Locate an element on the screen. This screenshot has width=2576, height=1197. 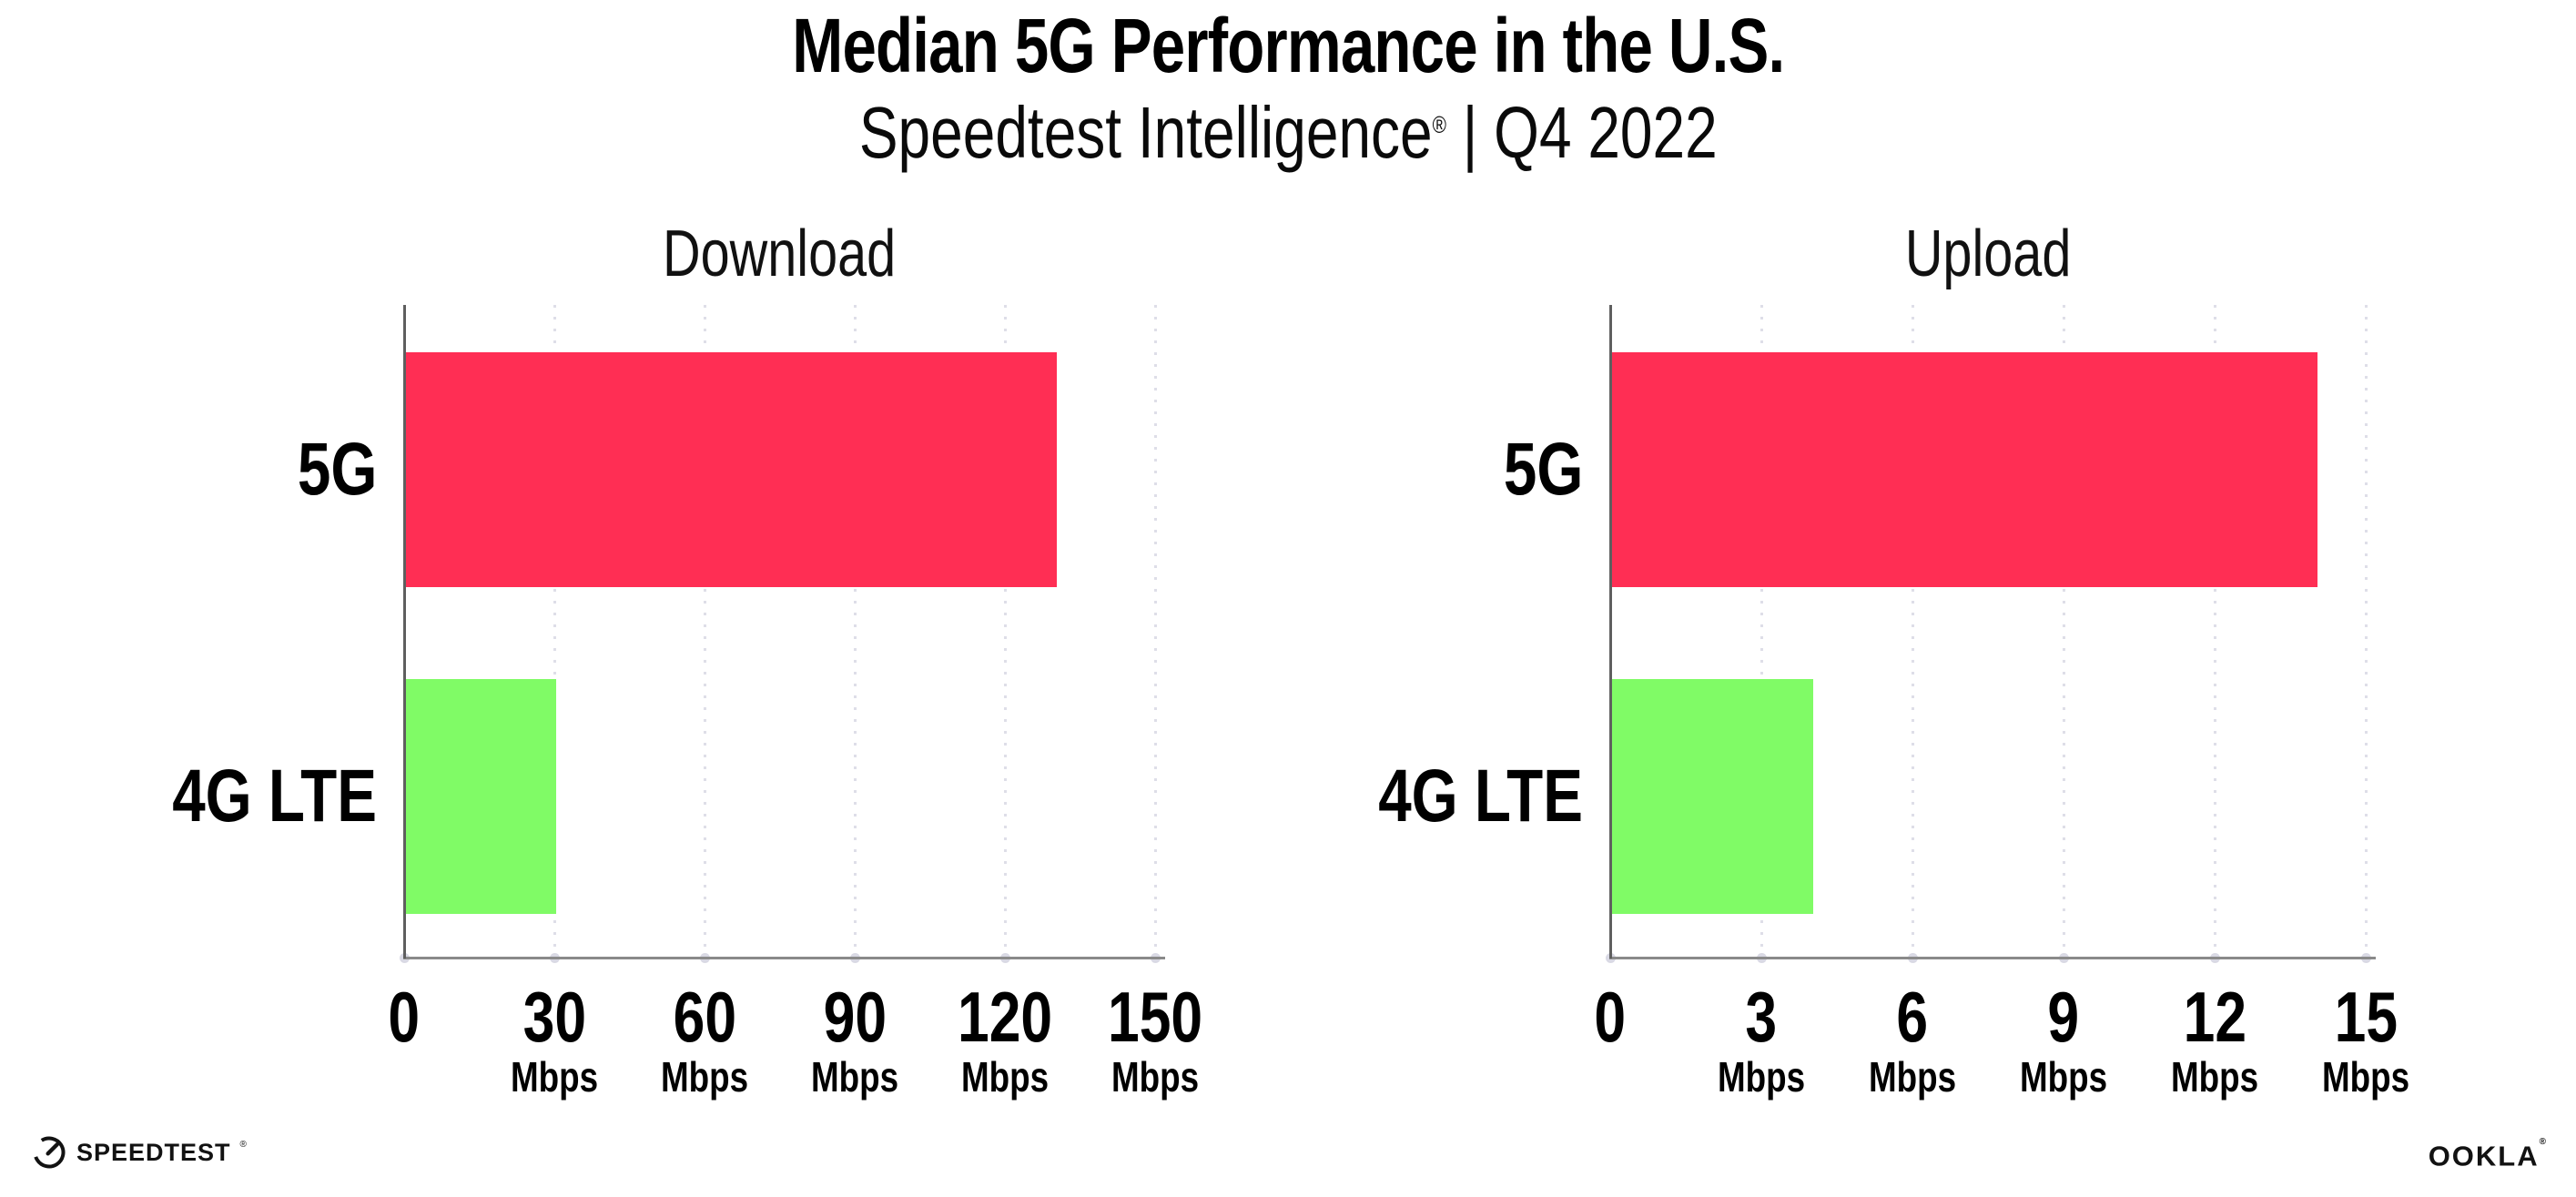
page-subtitle: Speedtest Intelligence® | Q4 2022 is located at coordinates (1288, 133).